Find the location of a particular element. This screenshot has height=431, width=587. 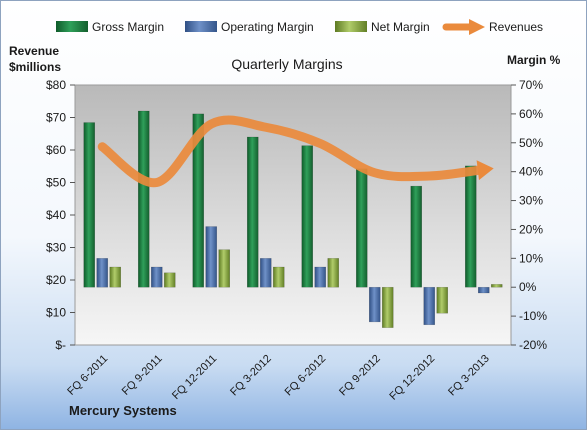

right-axis-tick-label: 0% is located at coordinates (528, 287).